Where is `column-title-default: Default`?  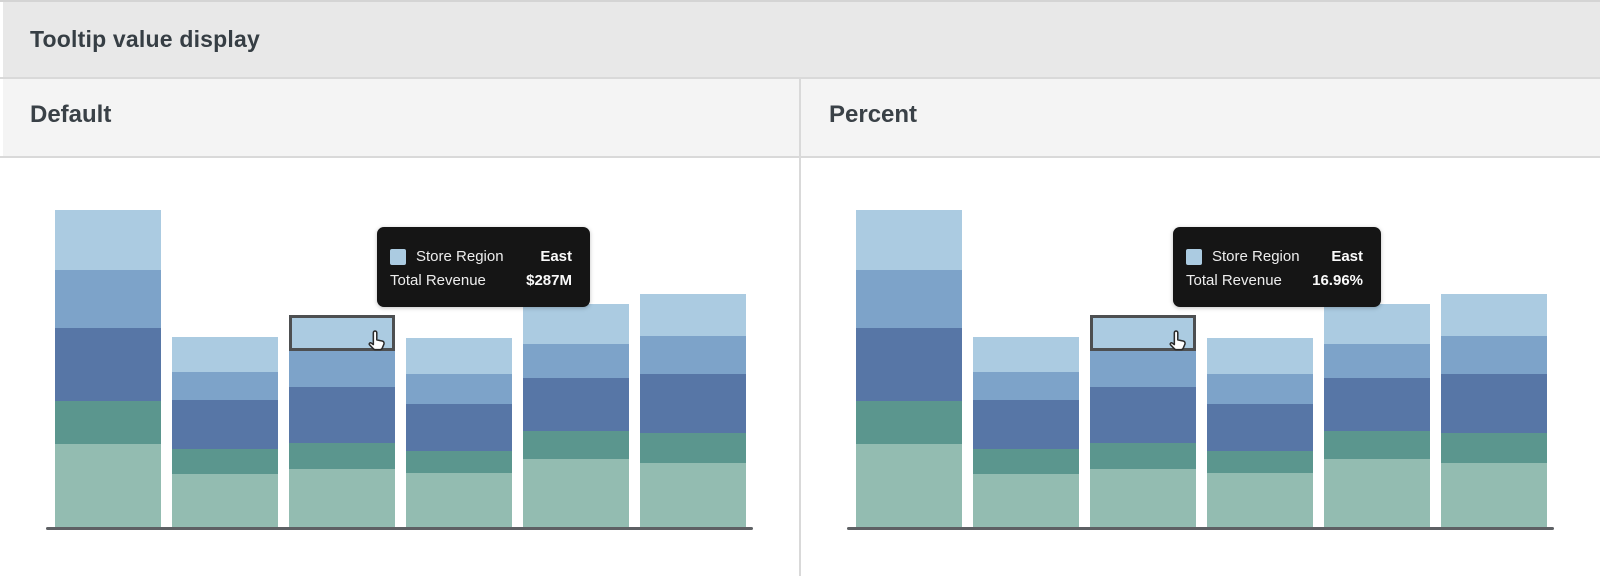
column-title-default: Default is located at coordinates (71, 114).